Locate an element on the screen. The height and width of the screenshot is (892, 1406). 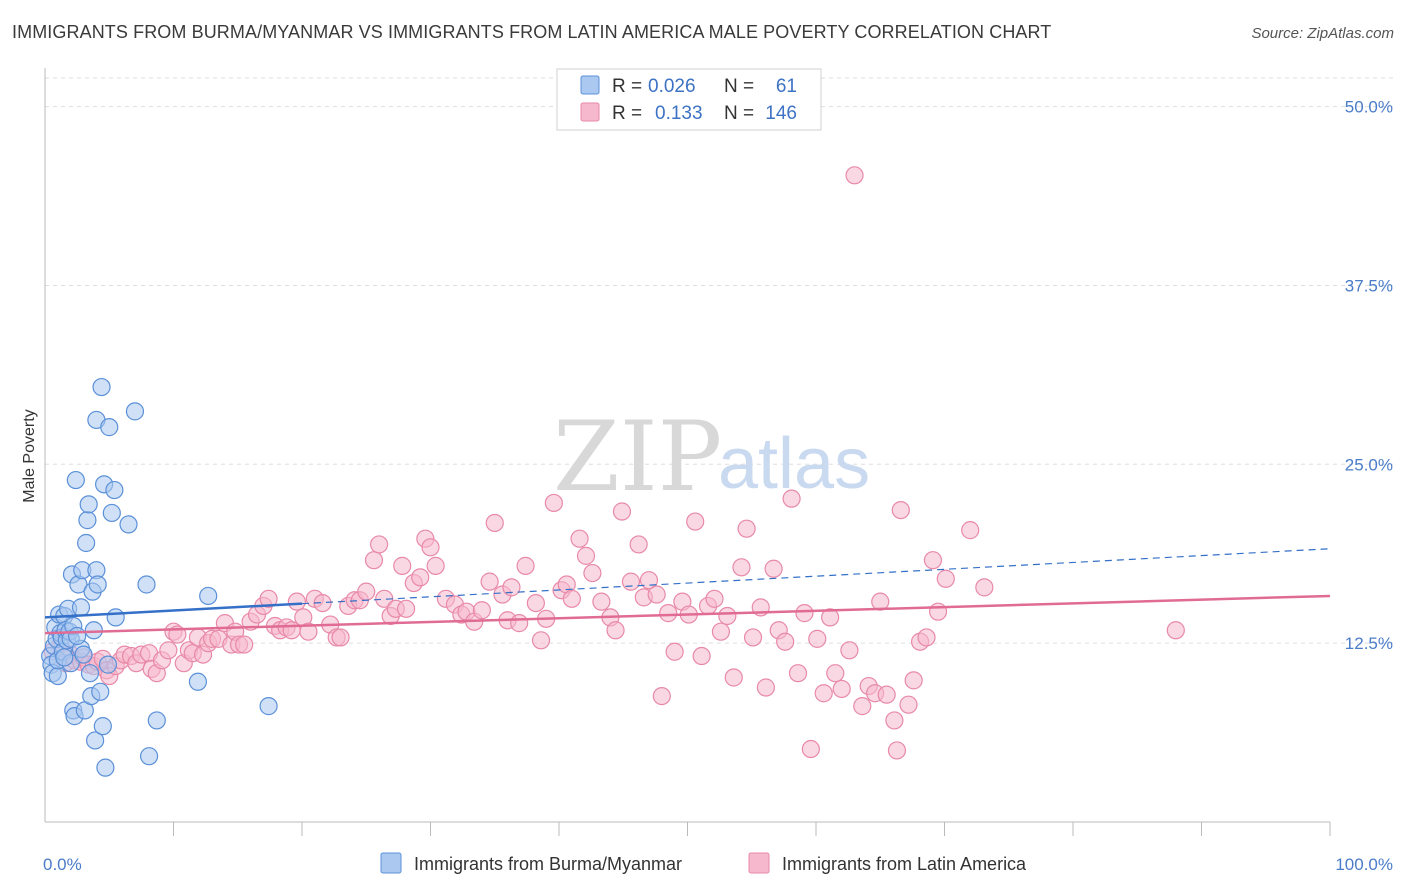
legend-r-label-burma: R = is located at coordinates (627, 86).